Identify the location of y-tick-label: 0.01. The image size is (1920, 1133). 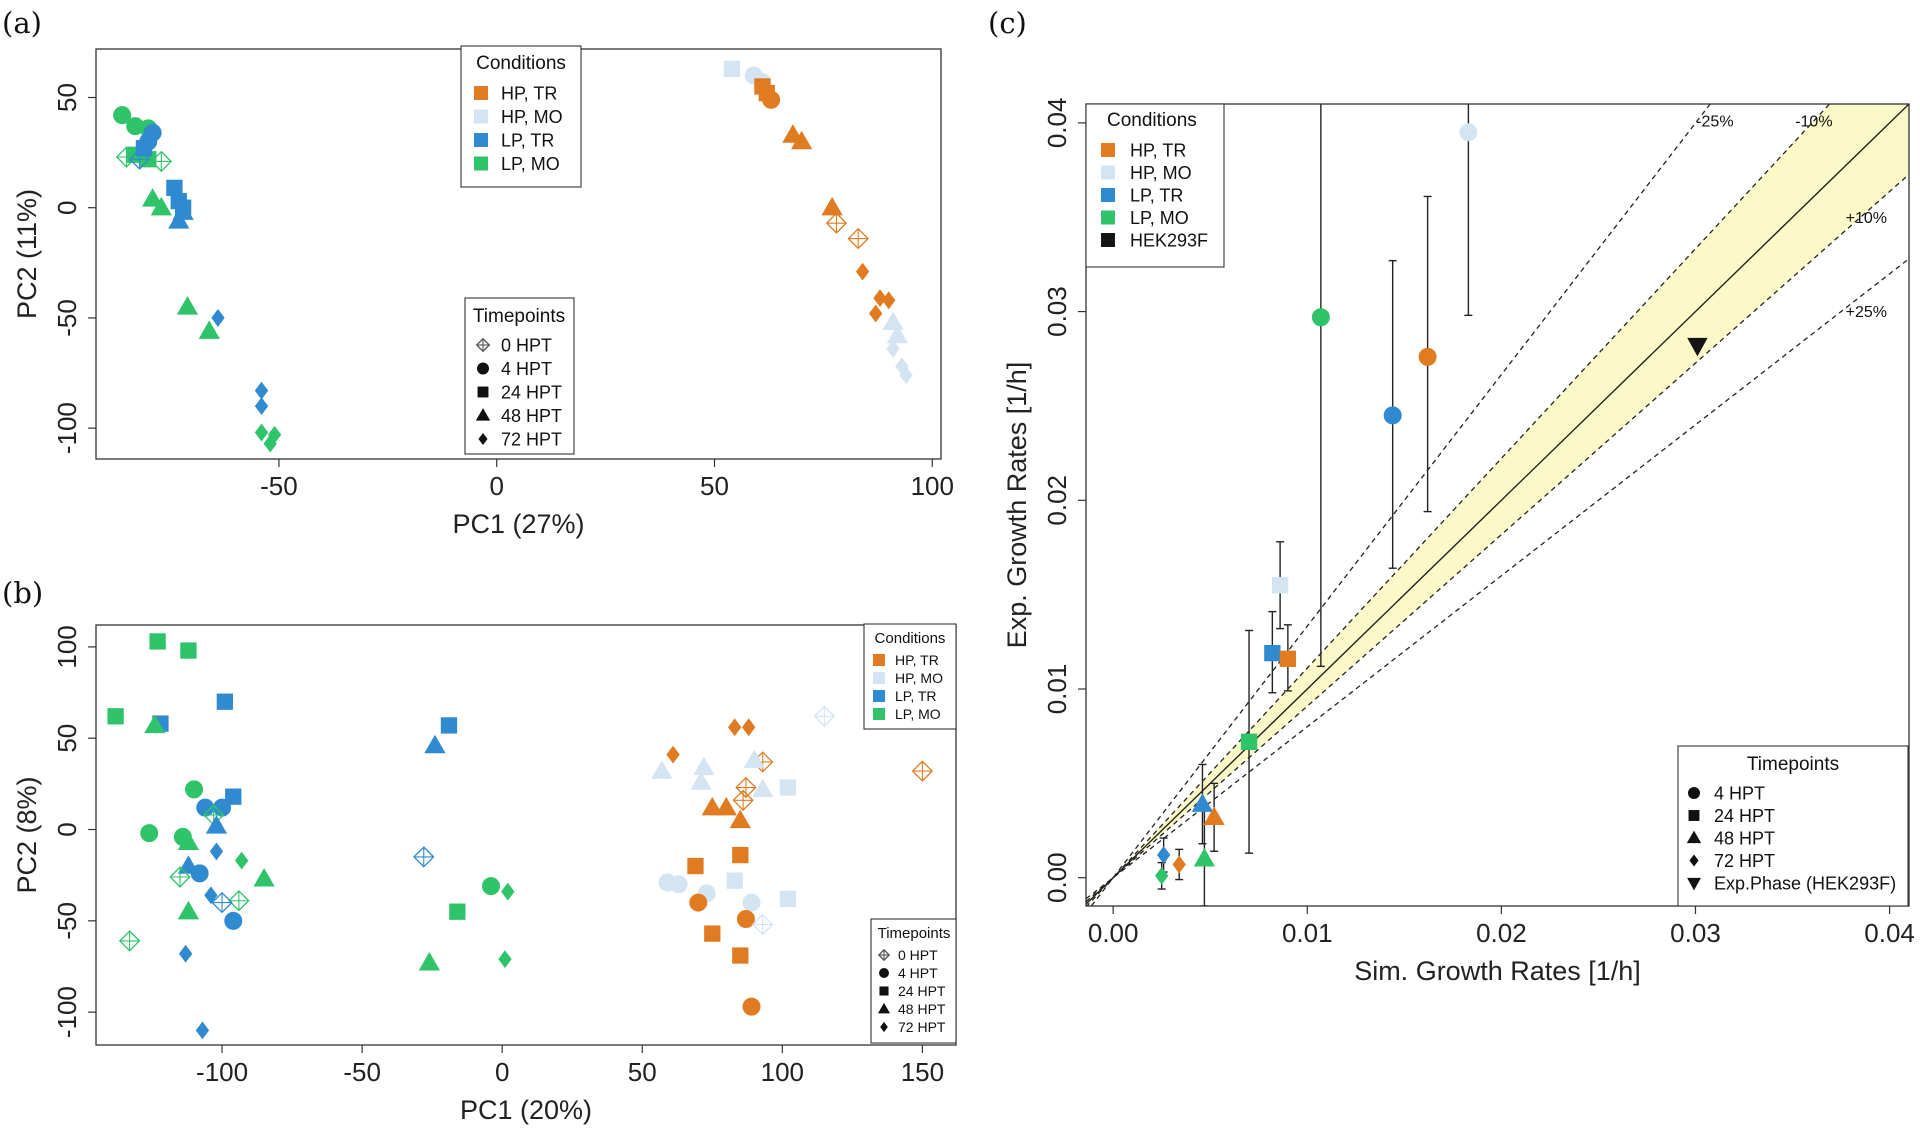
(1057, 689).